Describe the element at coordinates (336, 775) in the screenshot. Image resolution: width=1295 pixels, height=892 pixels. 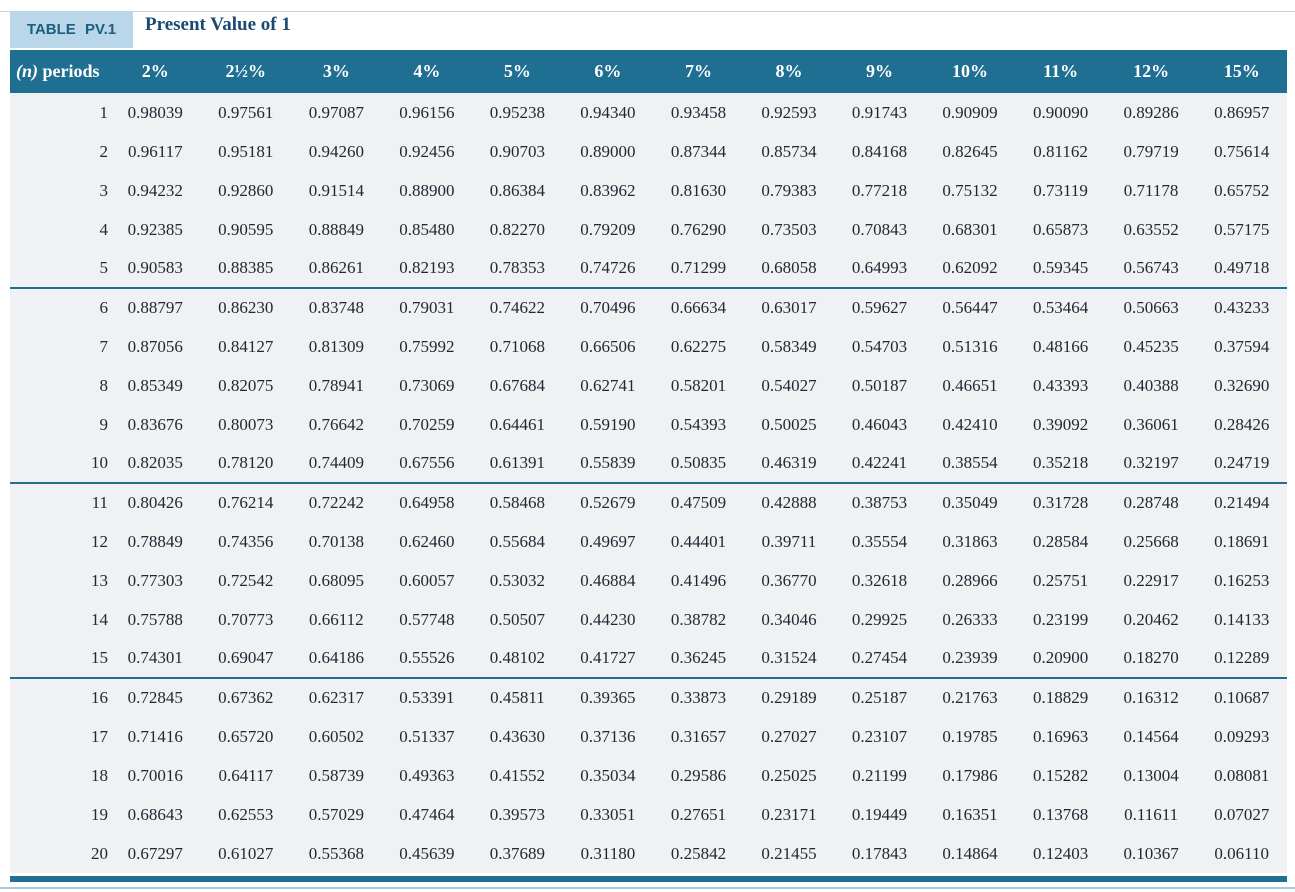
I see `pv-factor-cell: 0.58739` at that location.